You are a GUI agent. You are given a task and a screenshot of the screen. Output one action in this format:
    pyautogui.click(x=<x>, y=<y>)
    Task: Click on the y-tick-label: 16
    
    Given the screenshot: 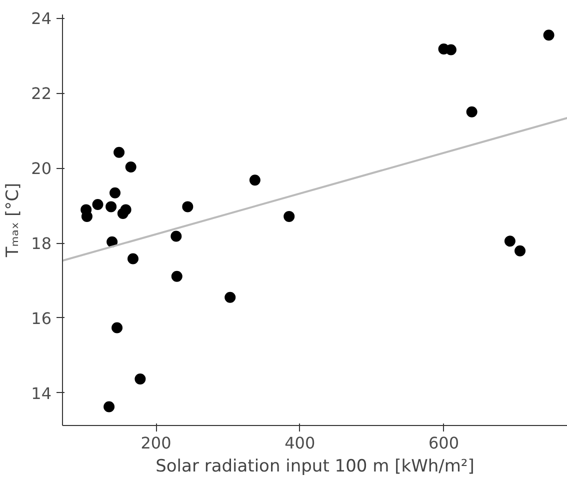 What is the action you would take?
    pyautogui.click(x=41, y=318)
    